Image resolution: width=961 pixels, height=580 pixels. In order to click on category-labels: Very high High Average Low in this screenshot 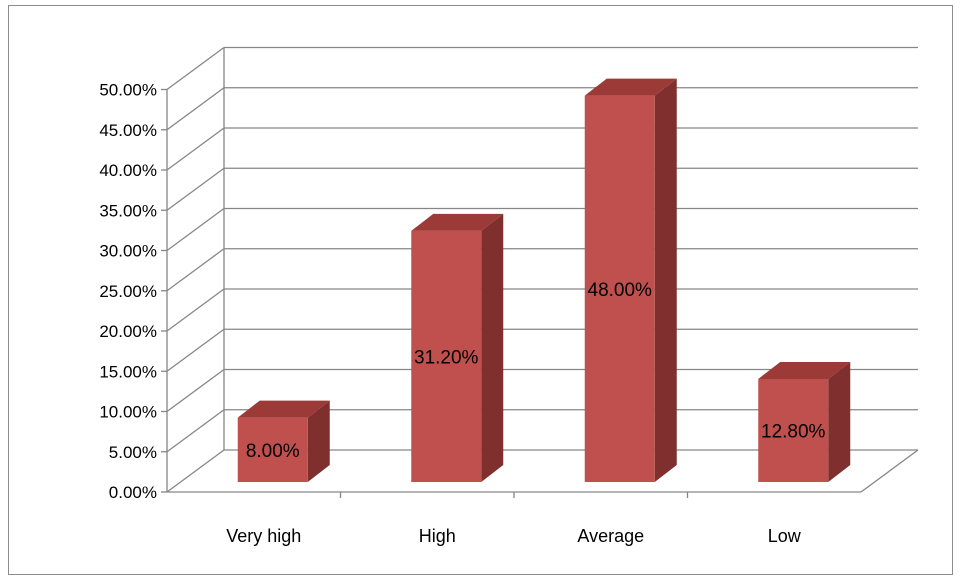, I will do `click(514, 536)`.